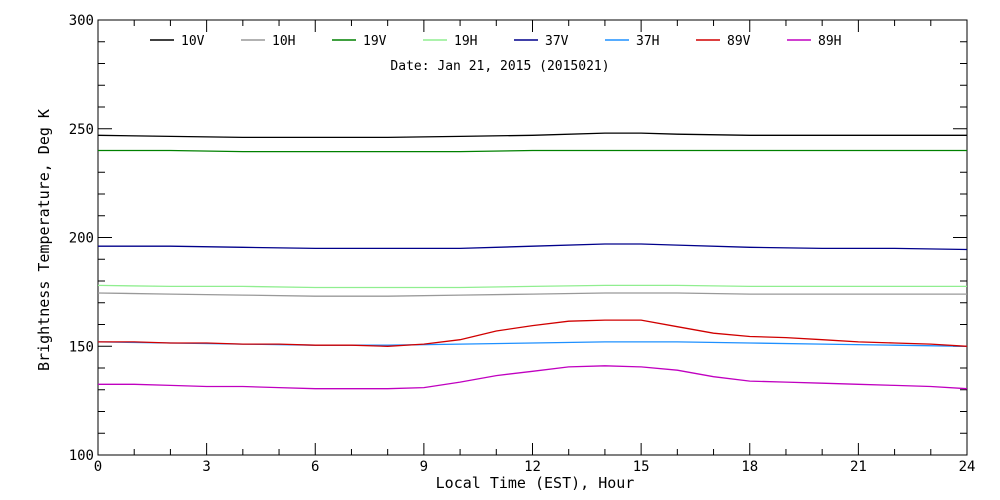 Image resolution: width=1000 pixels, height=500 pixels. I want to click on date-annotation: Date: Jan 21, 2015 (2015021), so click(499, 66).